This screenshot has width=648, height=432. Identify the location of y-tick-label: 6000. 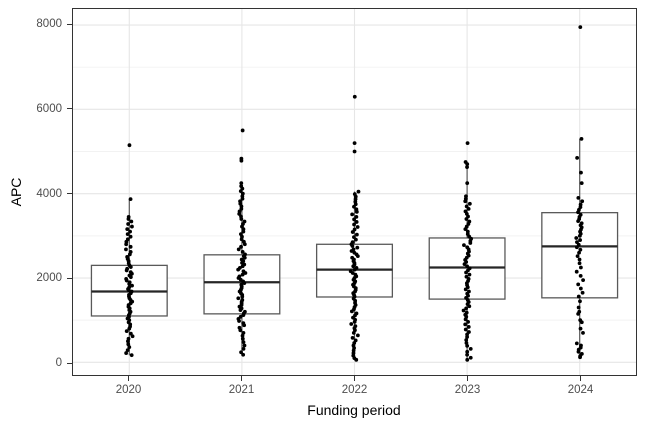
(49, 108).